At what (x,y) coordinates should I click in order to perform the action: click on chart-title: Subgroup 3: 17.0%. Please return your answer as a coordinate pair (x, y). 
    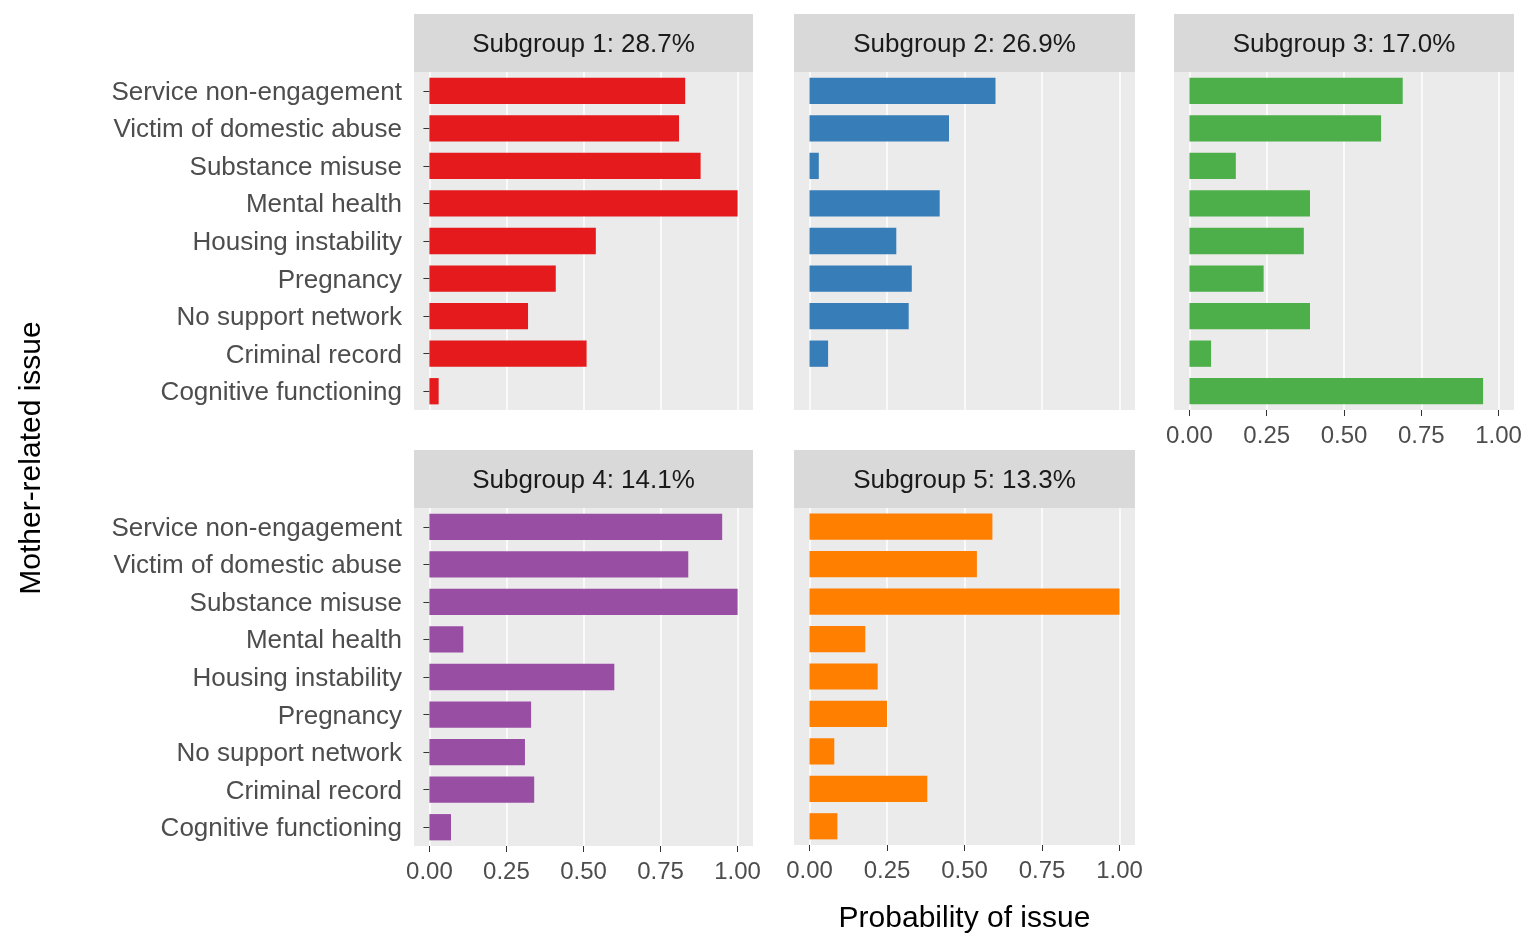
    Looking at the image, I should click on (1344, 43).